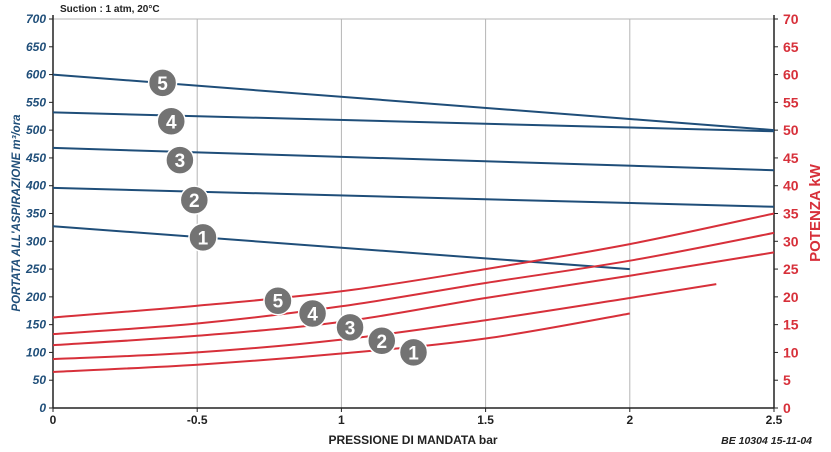 The image size is (831, 452). I want to click on right-tick-label: 50, so click(791, 130).